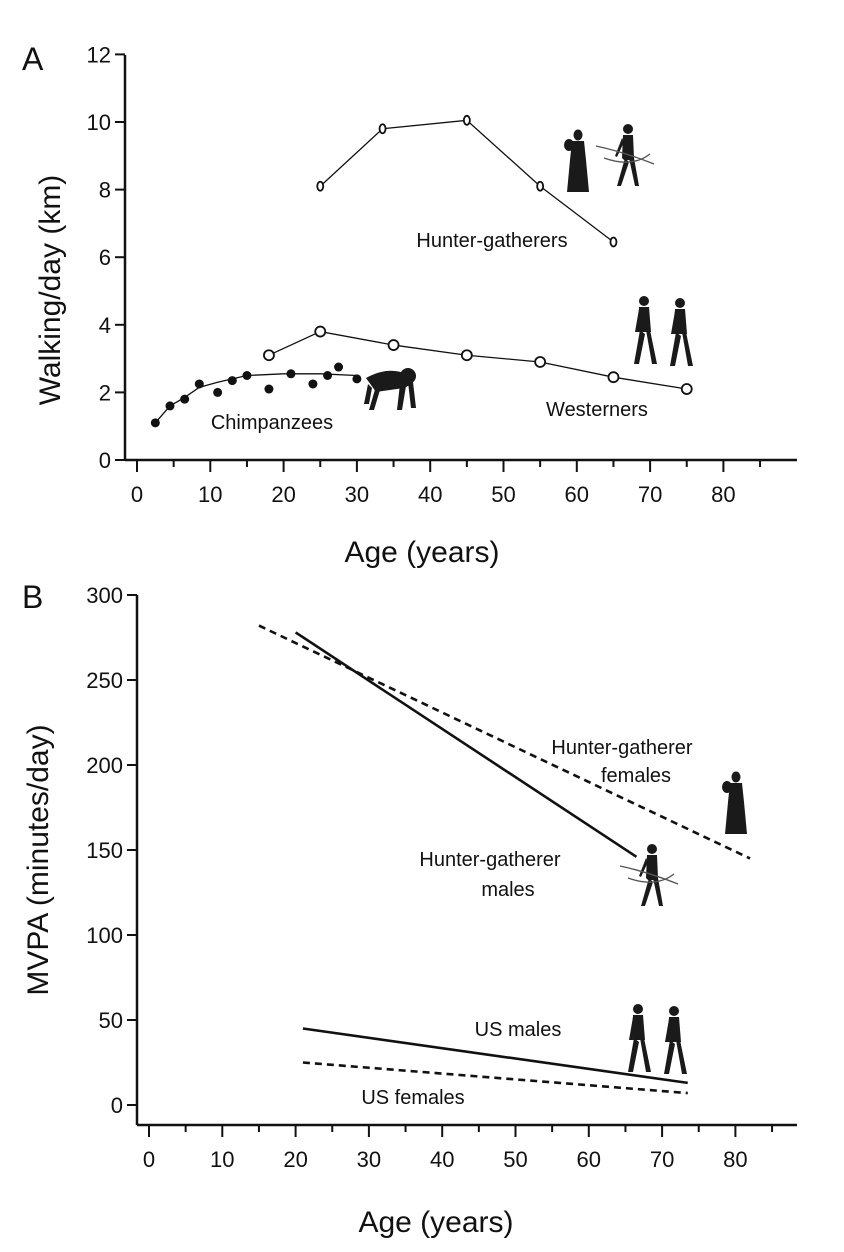 Image resolution: width=844 pixels, height=1252 pixels. What do you see at coordinates (255, 398) in the screenshot?
I see `chimpanzees-line` at bounding box center [255, 398].